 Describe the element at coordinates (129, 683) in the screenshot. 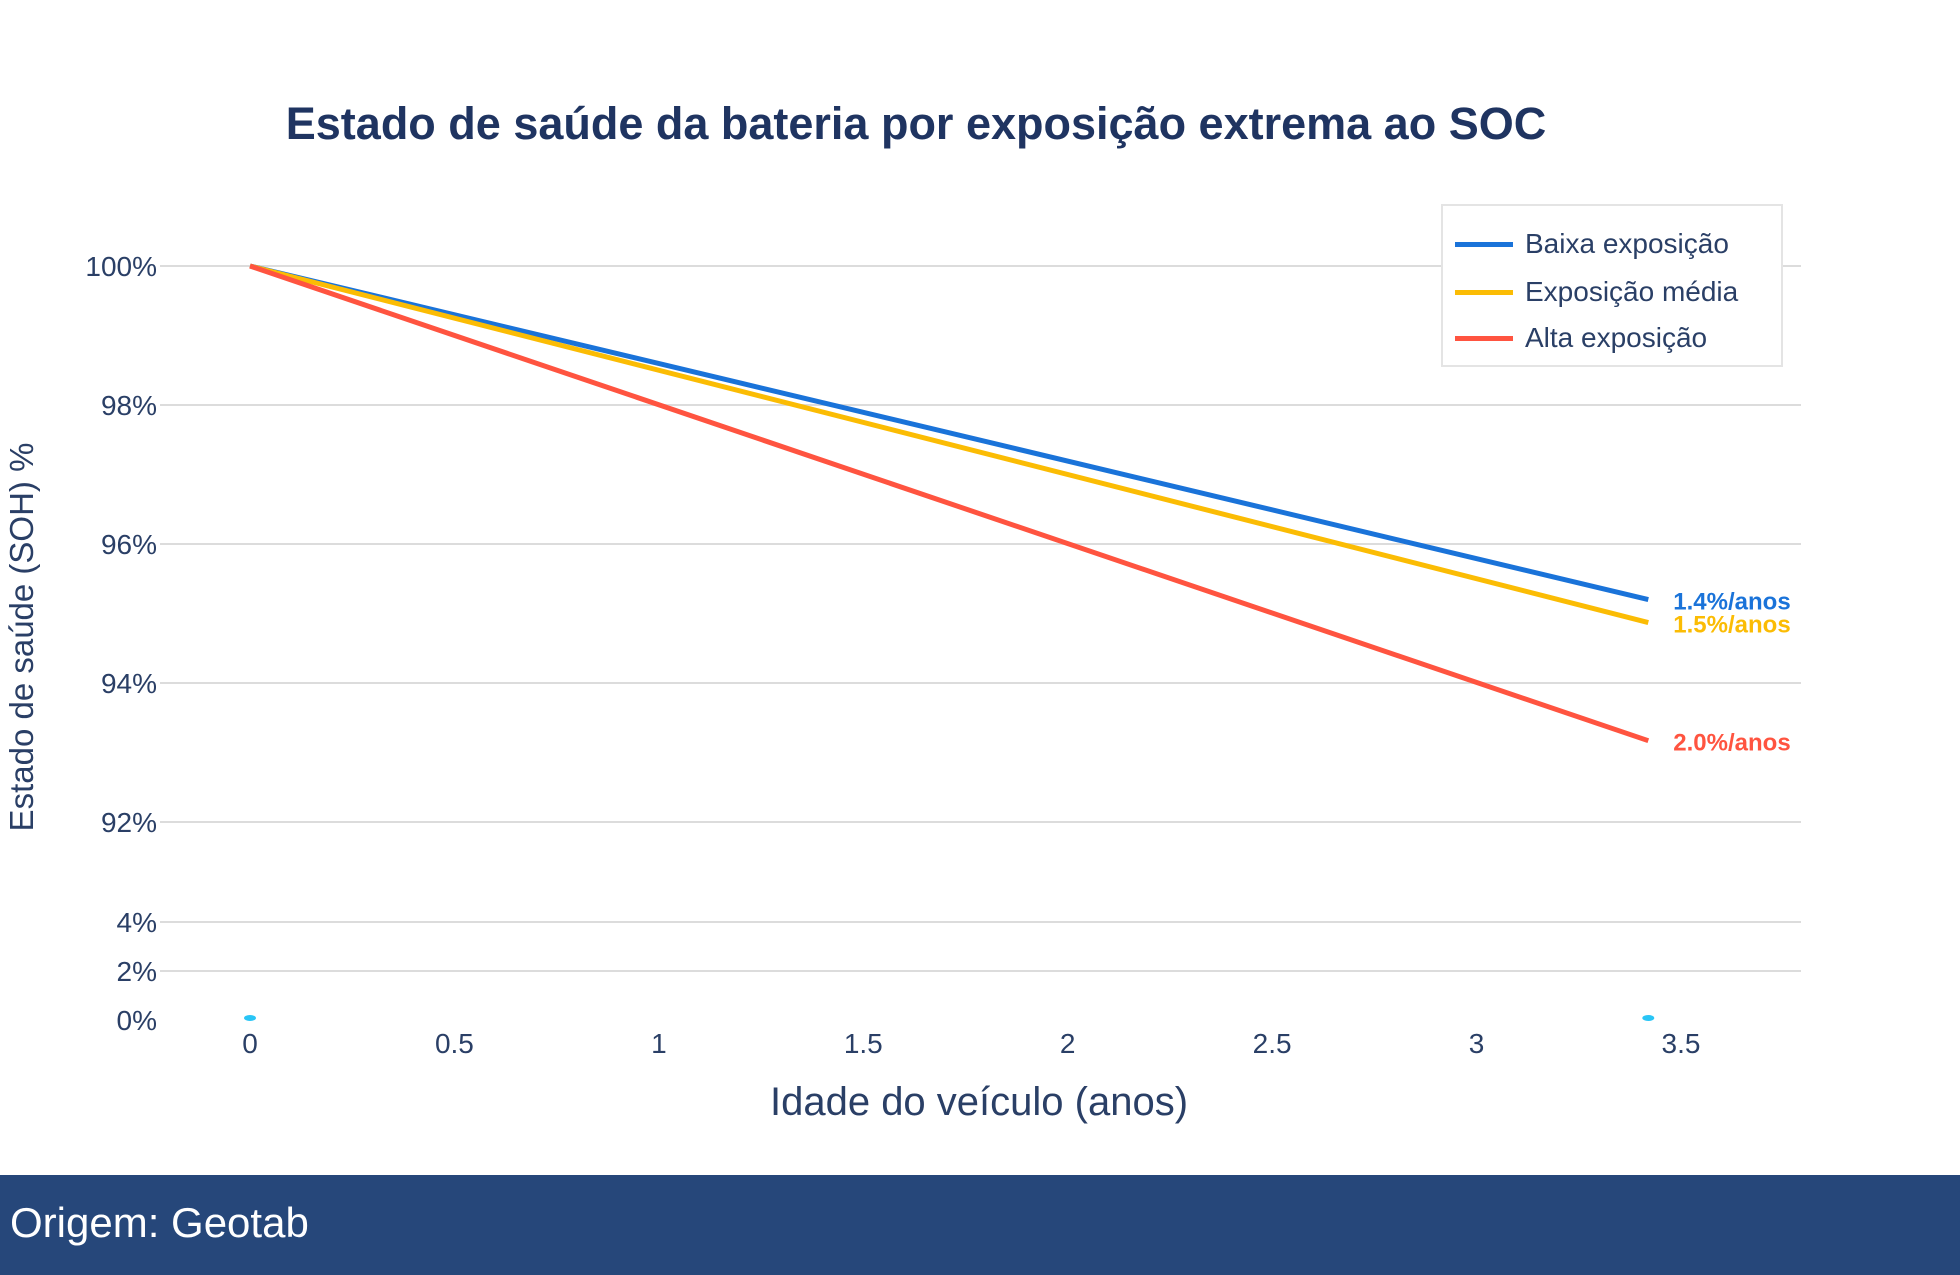

I see `y-tick-label: 94%` at that location.